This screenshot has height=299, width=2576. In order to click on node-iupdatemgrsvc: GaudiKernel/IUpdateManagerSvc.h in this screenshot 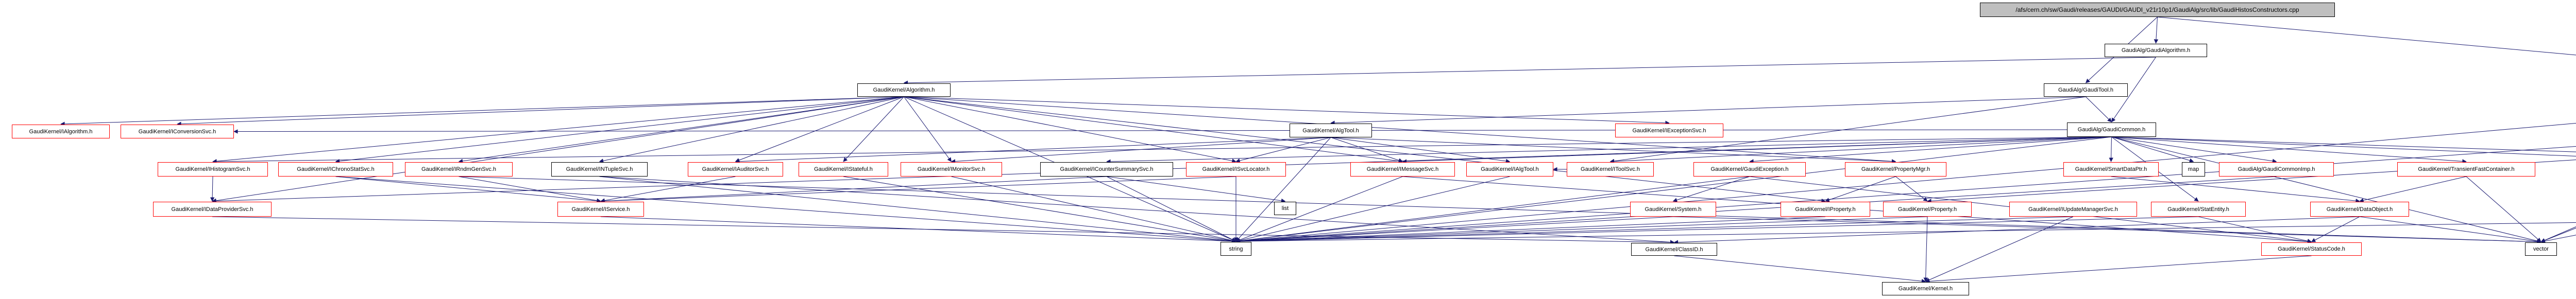, I will do `click(2073, 210)`.